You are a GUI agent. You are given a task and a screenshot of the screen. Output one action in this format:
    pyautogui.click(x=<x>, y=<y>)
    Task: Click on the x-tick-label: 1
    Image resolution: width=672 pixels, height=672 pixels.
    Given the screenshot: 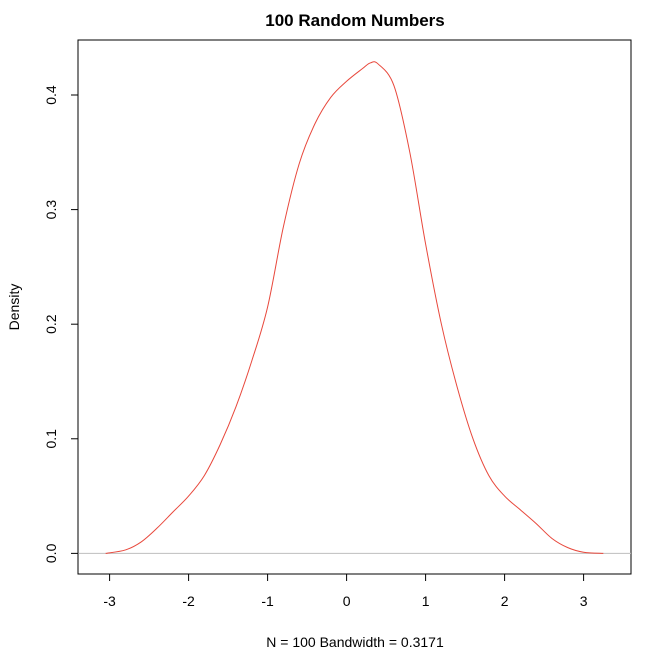 What is the action you would take?
    pyautogui.click(x=426, y=601)
    